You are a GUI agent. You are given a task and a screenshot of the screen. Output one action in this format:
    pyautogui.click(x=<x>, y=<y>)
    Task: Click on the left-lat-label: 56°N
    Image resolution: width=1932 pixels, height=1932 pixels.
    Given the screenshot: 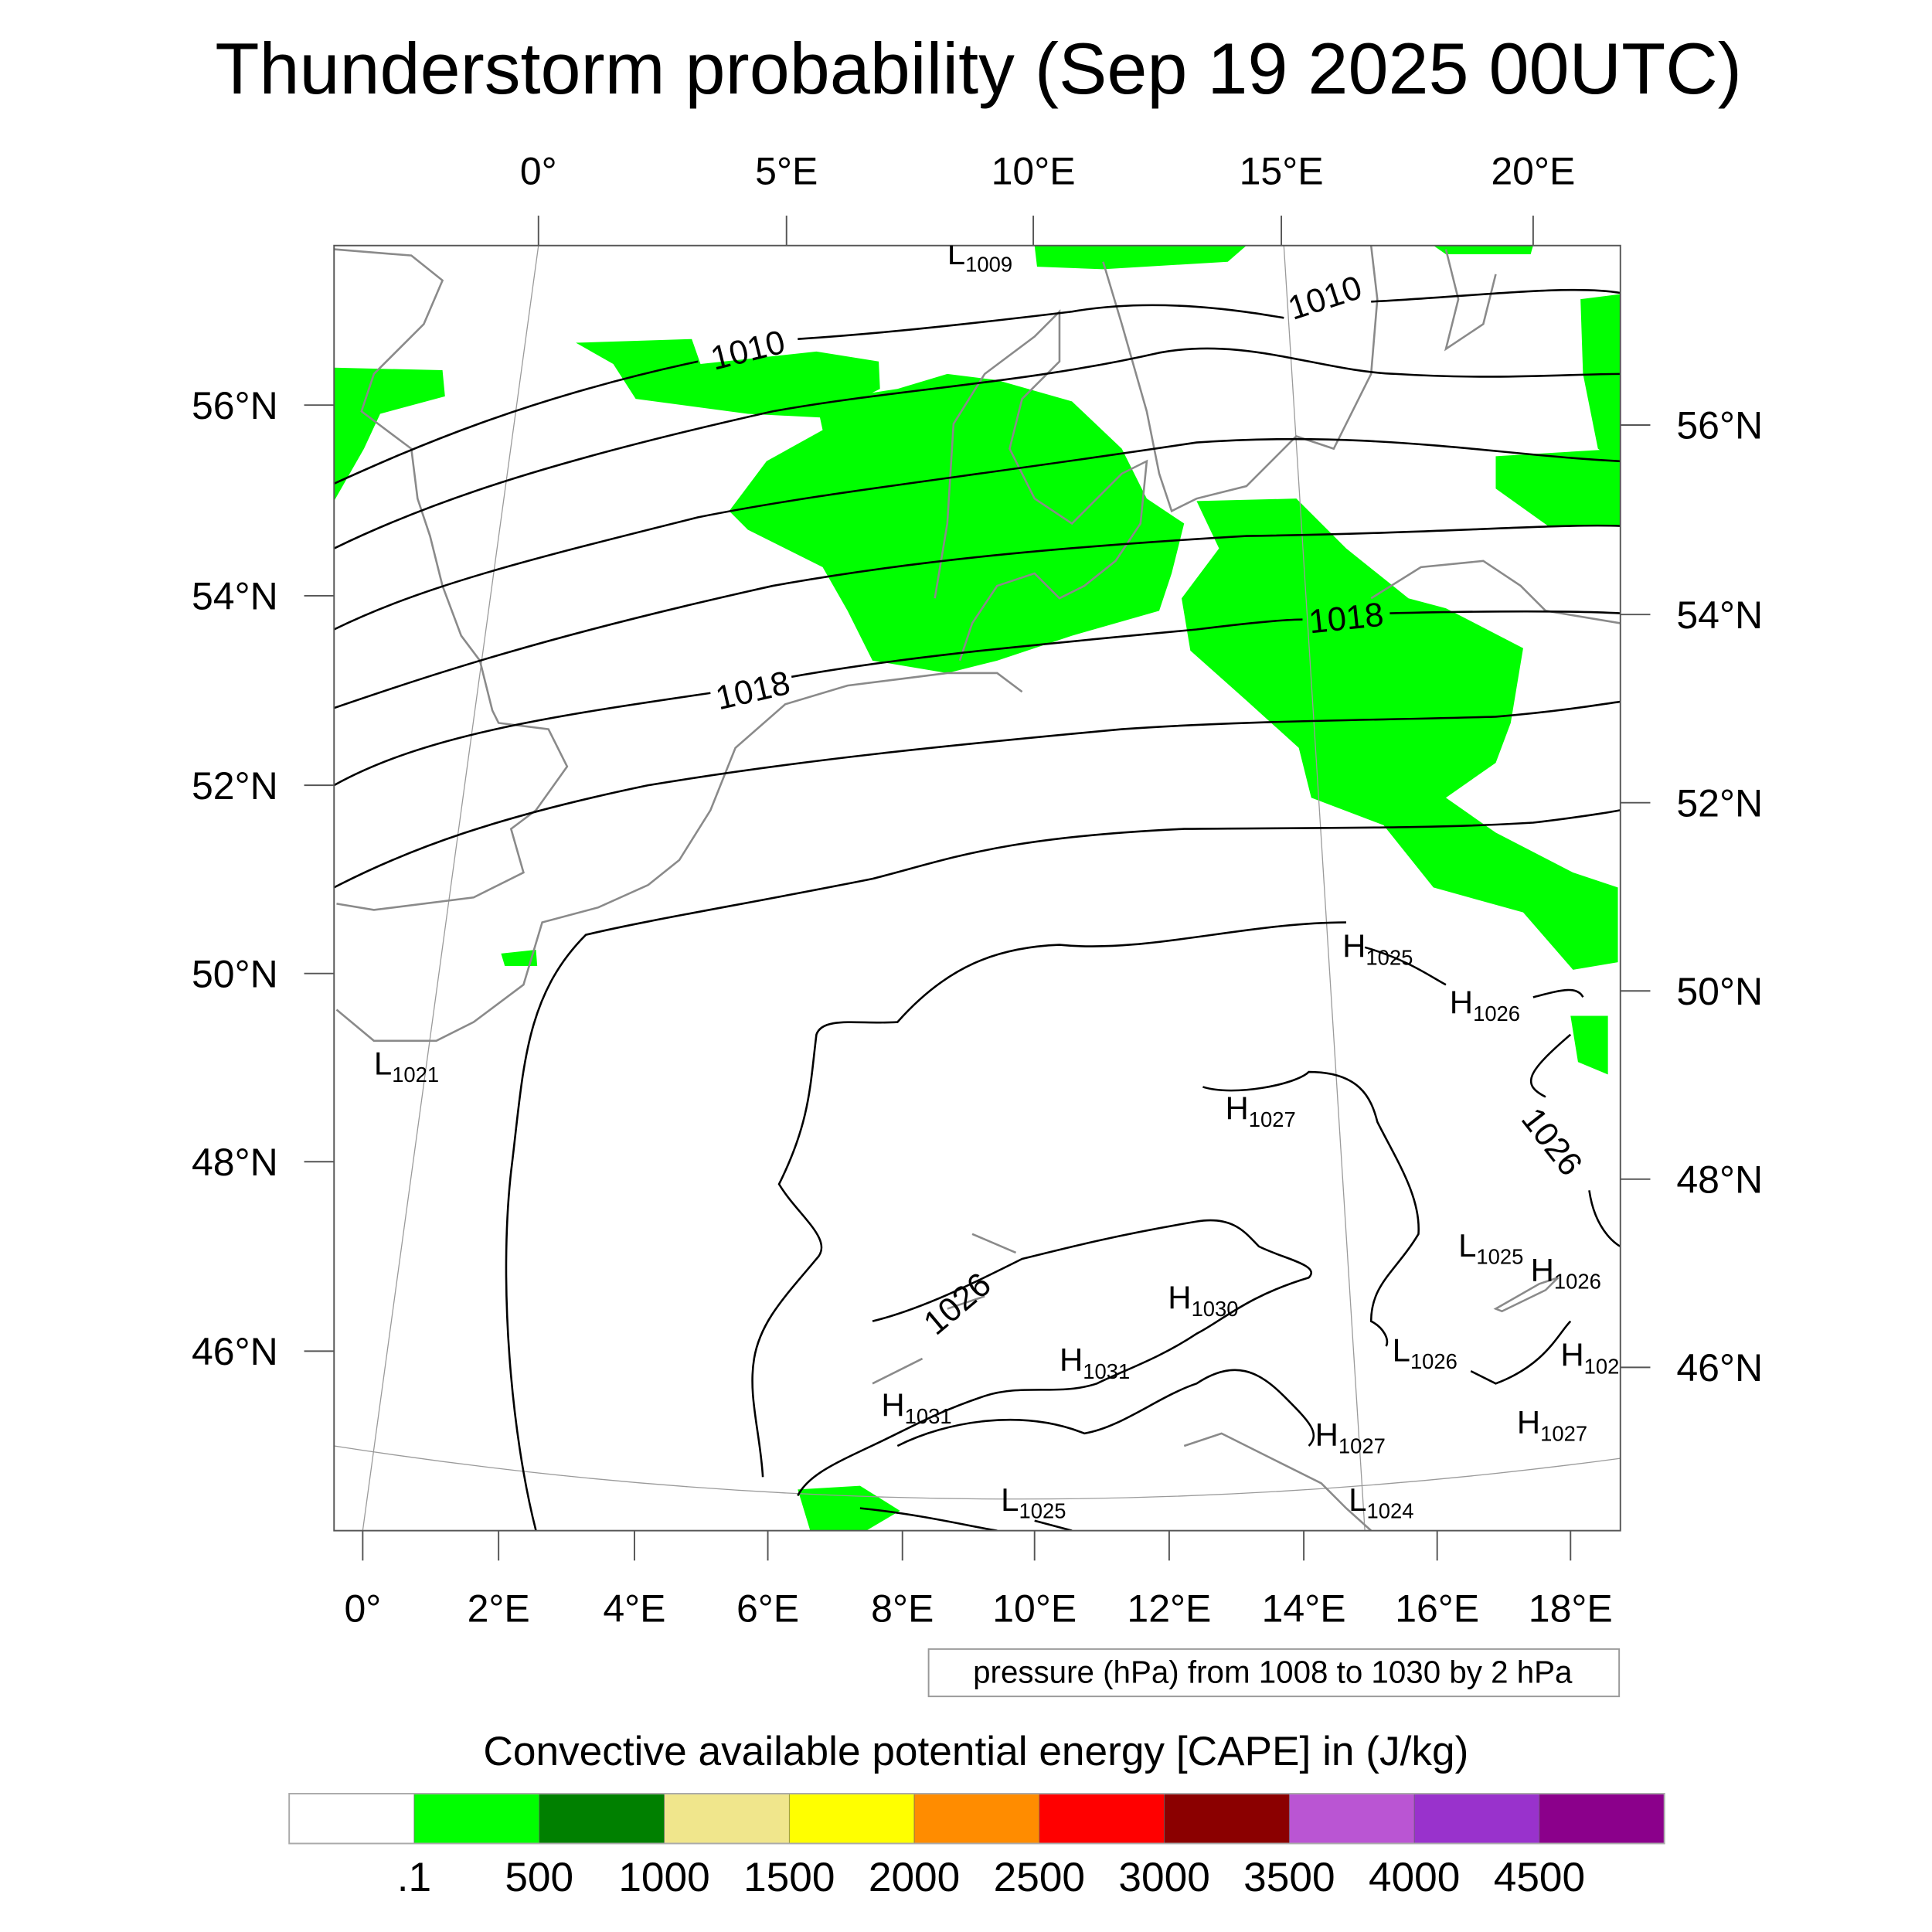 What is the action you would take?
    pyautogui.click(x=235, y=406)
    